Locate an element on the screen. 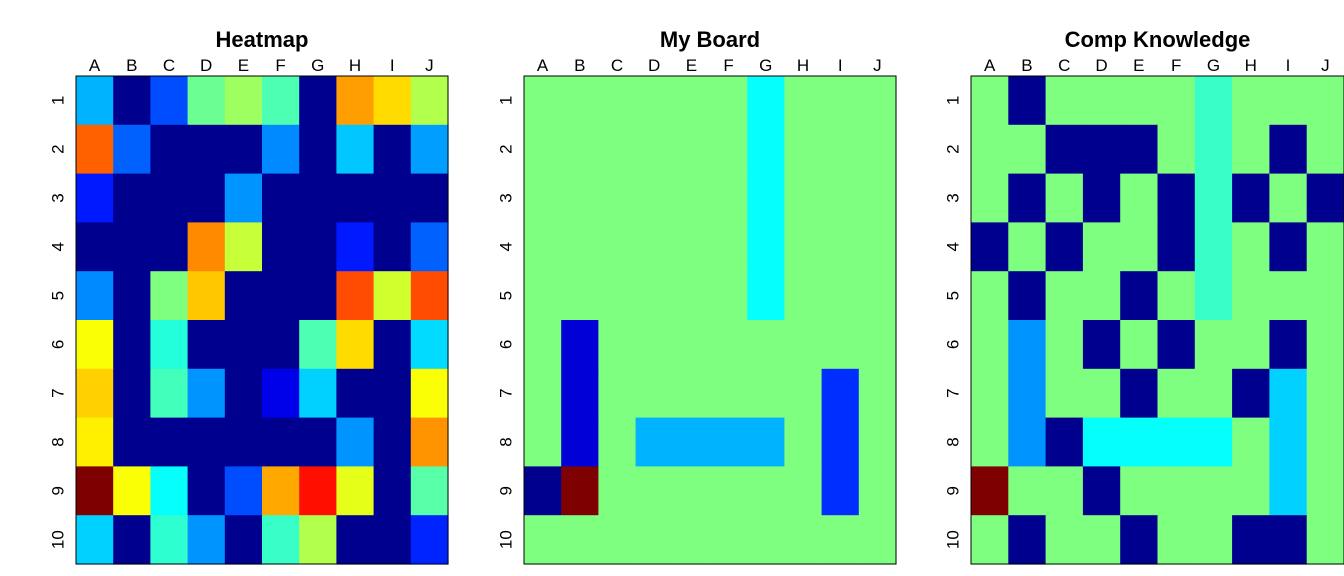  y-tick-label: 8 is located at coordinates (58, 441).